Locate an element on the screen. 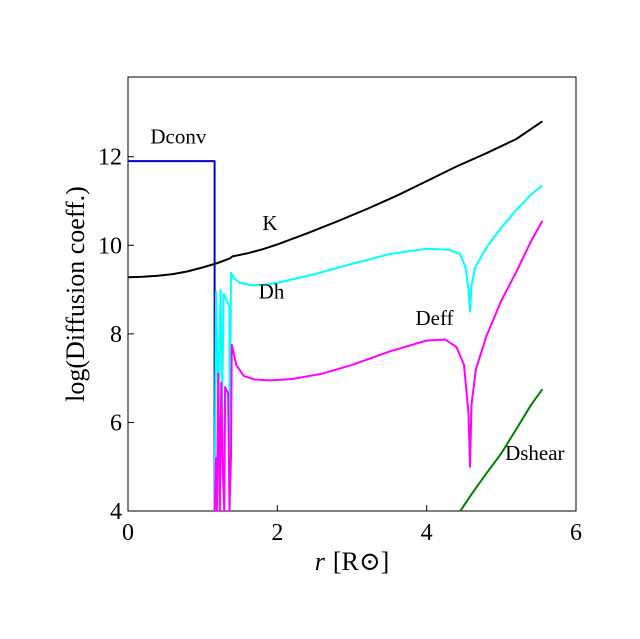 The image size is (640, 639). x-tick-label: 0 is located at coordinates (128, 533).